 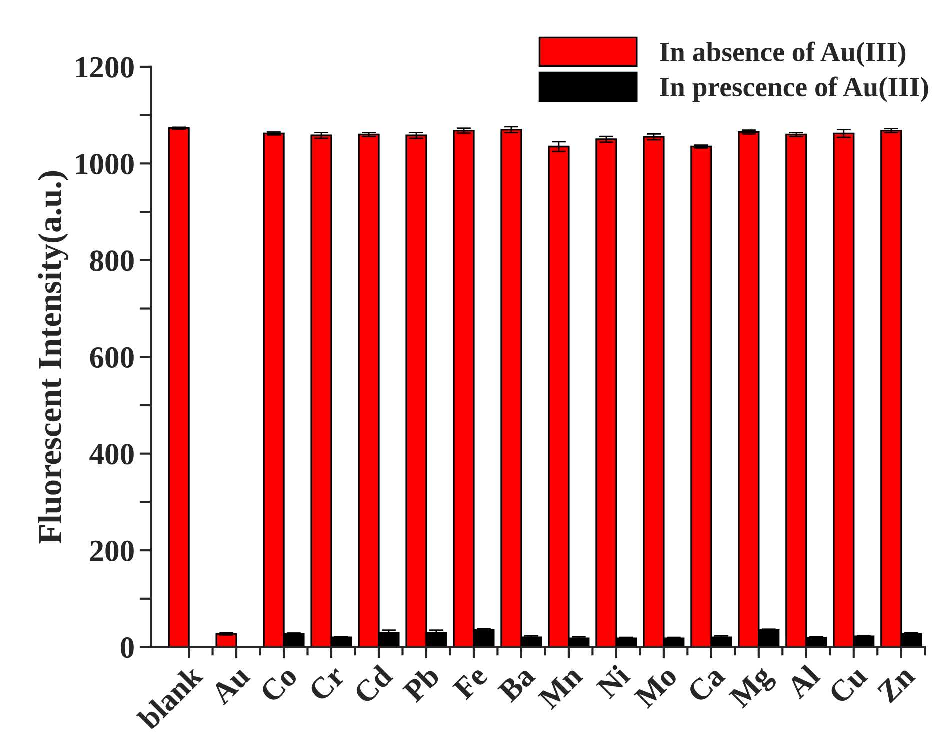 I want to click on y-tick-label: 1200, so click(x=105, y=67).